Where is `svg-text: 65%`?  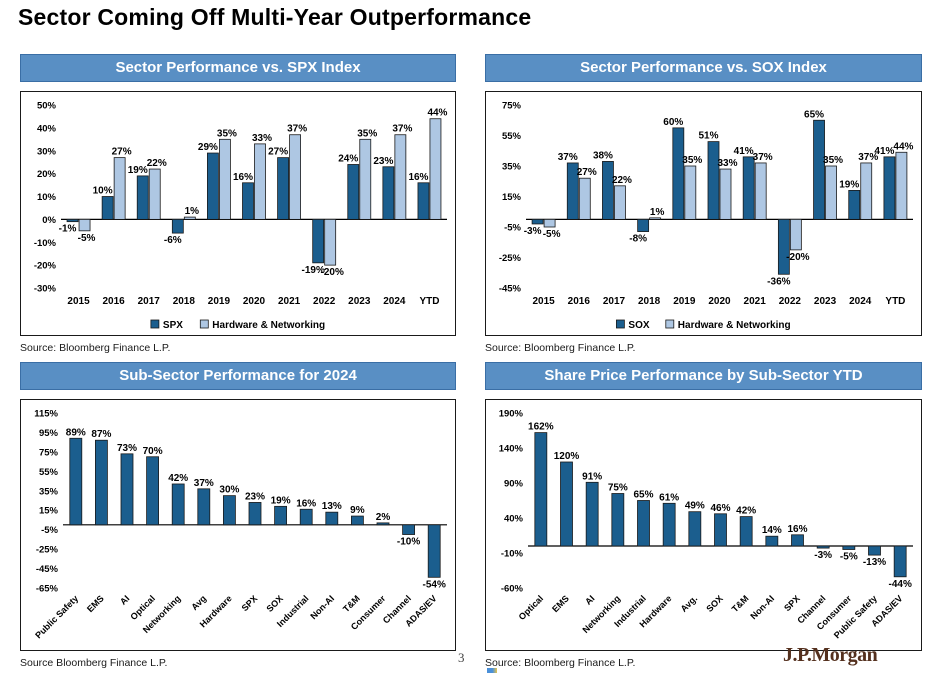 svg-text: 65% is located at coordinates (643, 495).